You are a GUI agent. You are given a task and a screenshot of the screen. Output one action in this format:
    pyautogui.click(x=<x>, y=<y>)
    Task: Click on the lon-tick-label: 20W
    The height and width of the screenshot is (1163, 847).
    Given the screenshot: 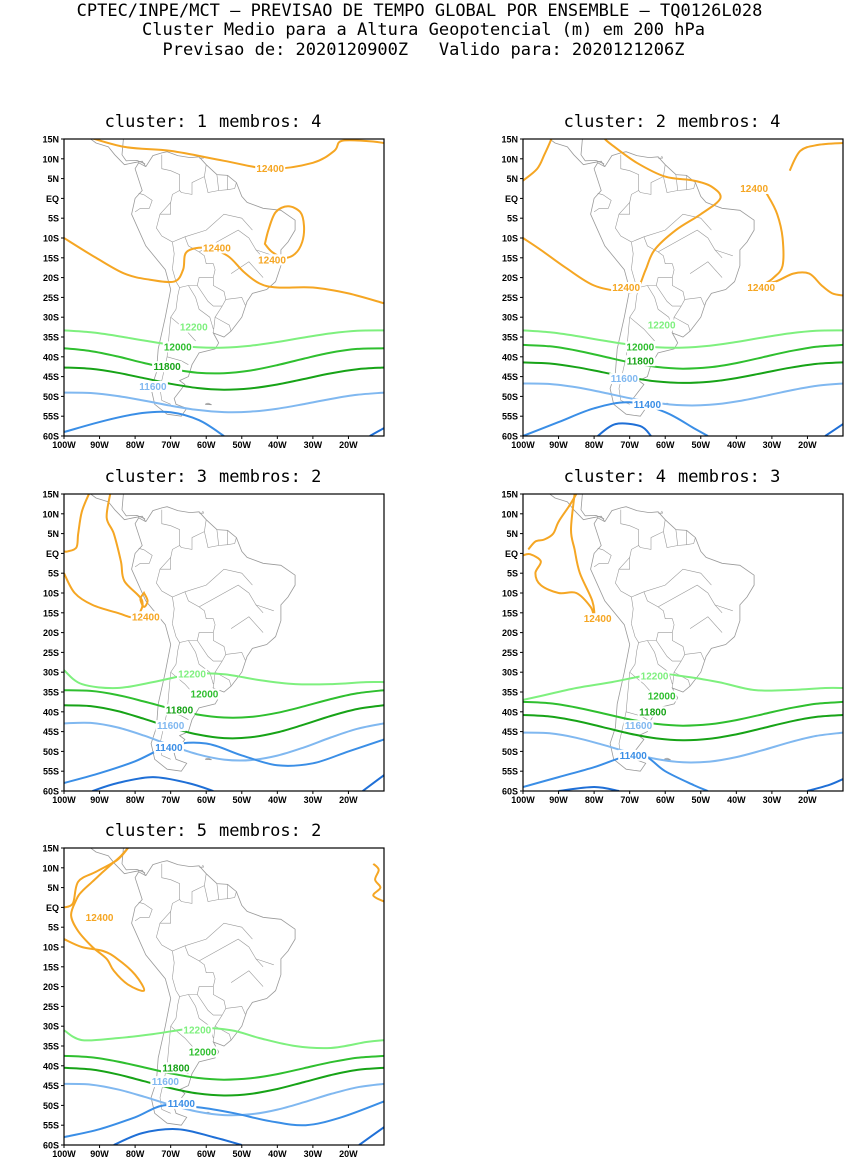 What is the action you would take?
    pyautogui.click(x=348, y=800)
    